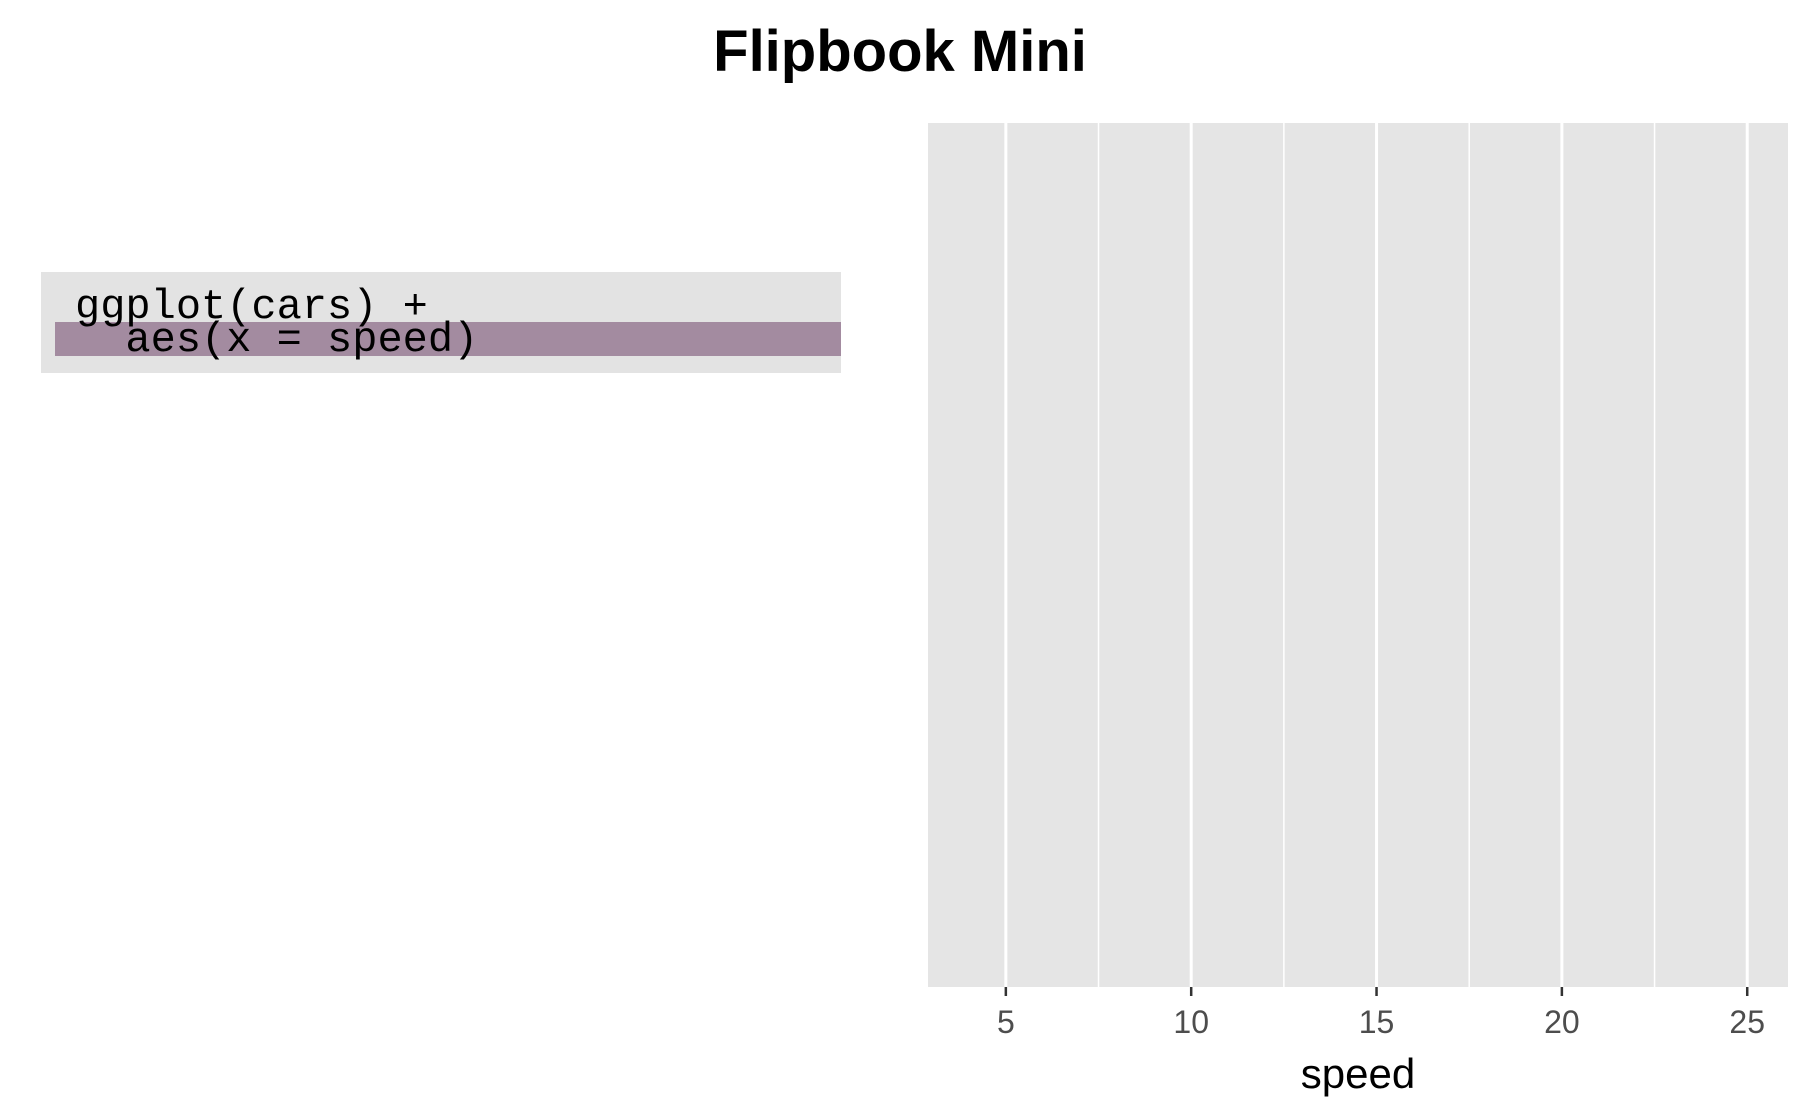  What do you see at coordinates (1377, 1022) in the screenshot?
I see `x-tick-label: 15` at bounding box center [1377, 1022].